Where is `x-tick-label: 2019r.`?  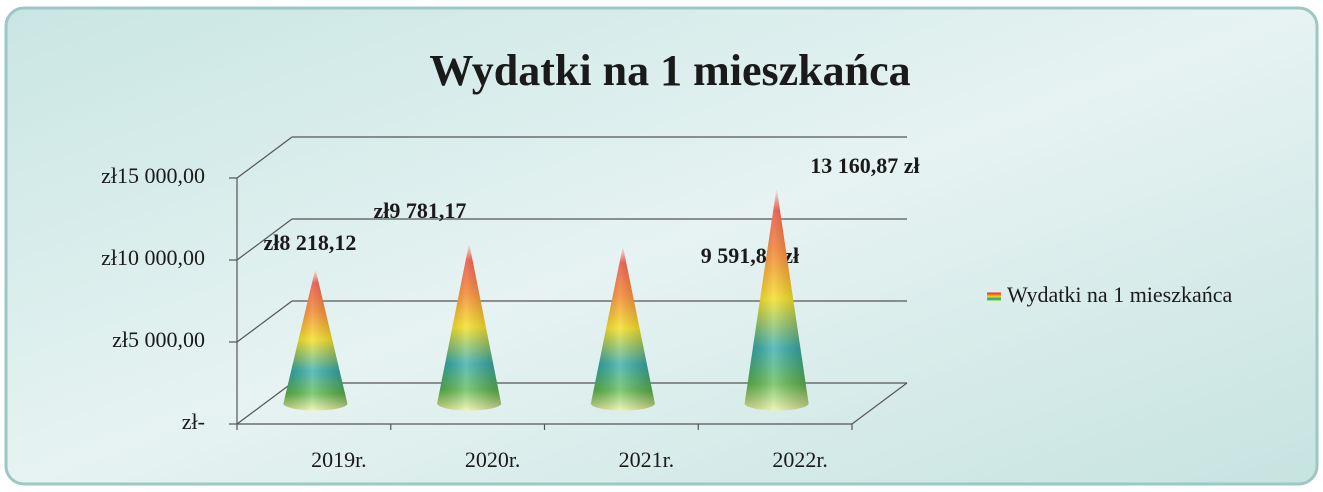 x-tick-label: 2019r. is located at coordinates (339, 459).